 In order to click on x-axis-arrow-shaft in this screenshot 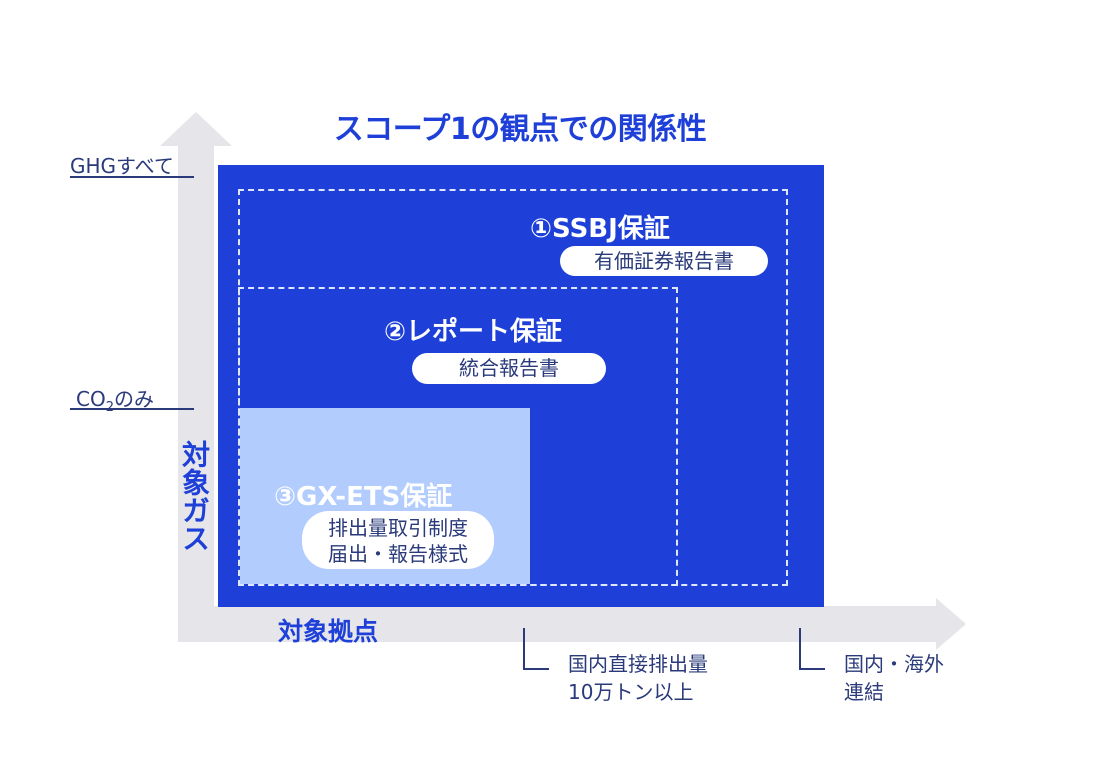, I will do `click(558, 624)`.